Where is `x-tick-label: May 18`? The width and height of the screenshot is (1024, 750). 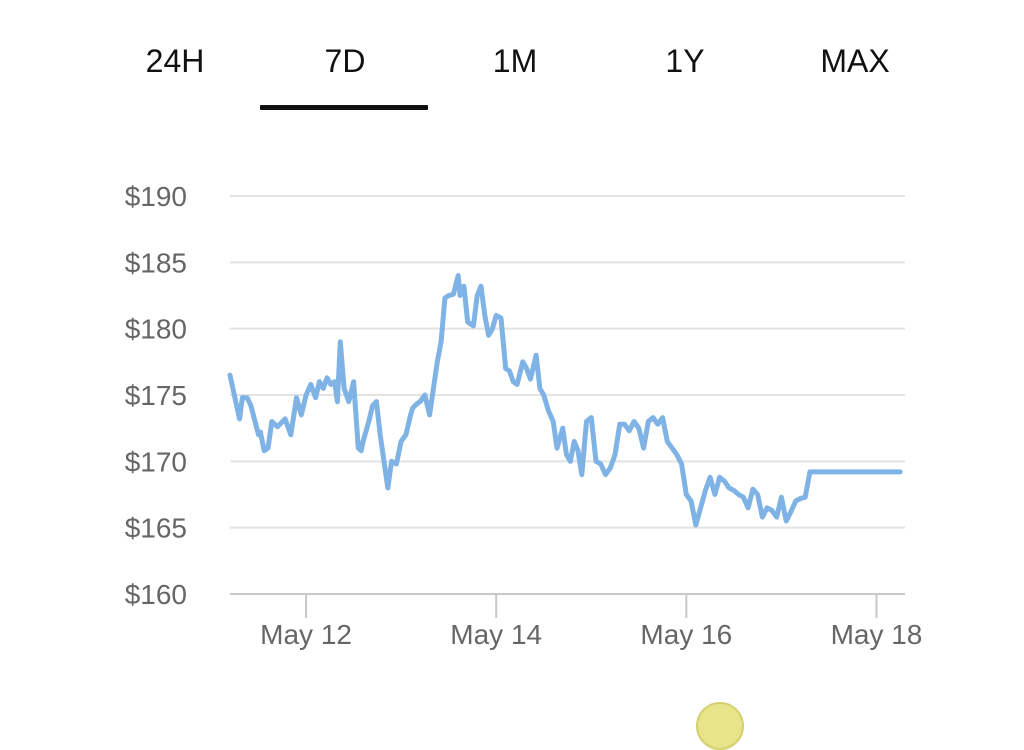
x-tick-label: May 18 is located at coordinates (877, 634).